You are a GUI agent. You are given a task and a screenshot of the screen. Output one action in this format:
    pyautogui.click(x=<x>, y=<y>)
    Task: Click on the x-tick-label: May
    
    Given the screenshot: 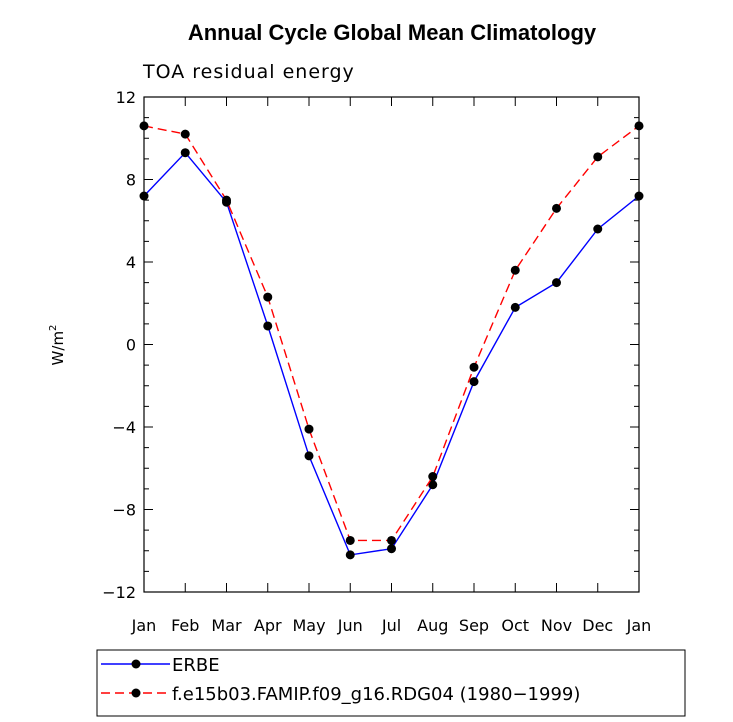 What is the action you would take?
    pyautogui.click(x=308, y=625)
    